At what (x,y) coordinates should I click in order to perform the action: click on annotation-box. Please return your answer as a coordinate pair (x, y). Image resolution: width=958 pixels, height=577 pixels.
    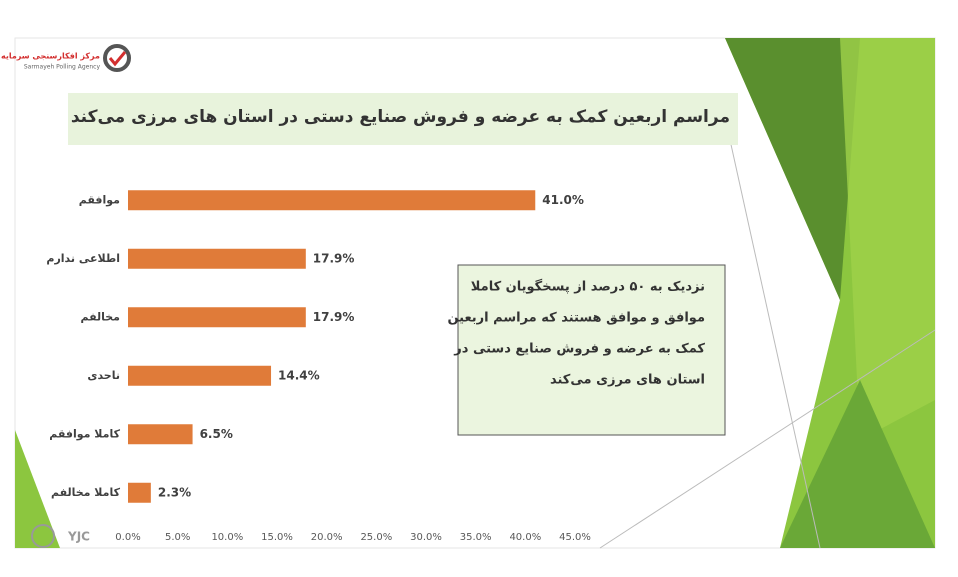
    Looking at the image, I should click on (591, 350).